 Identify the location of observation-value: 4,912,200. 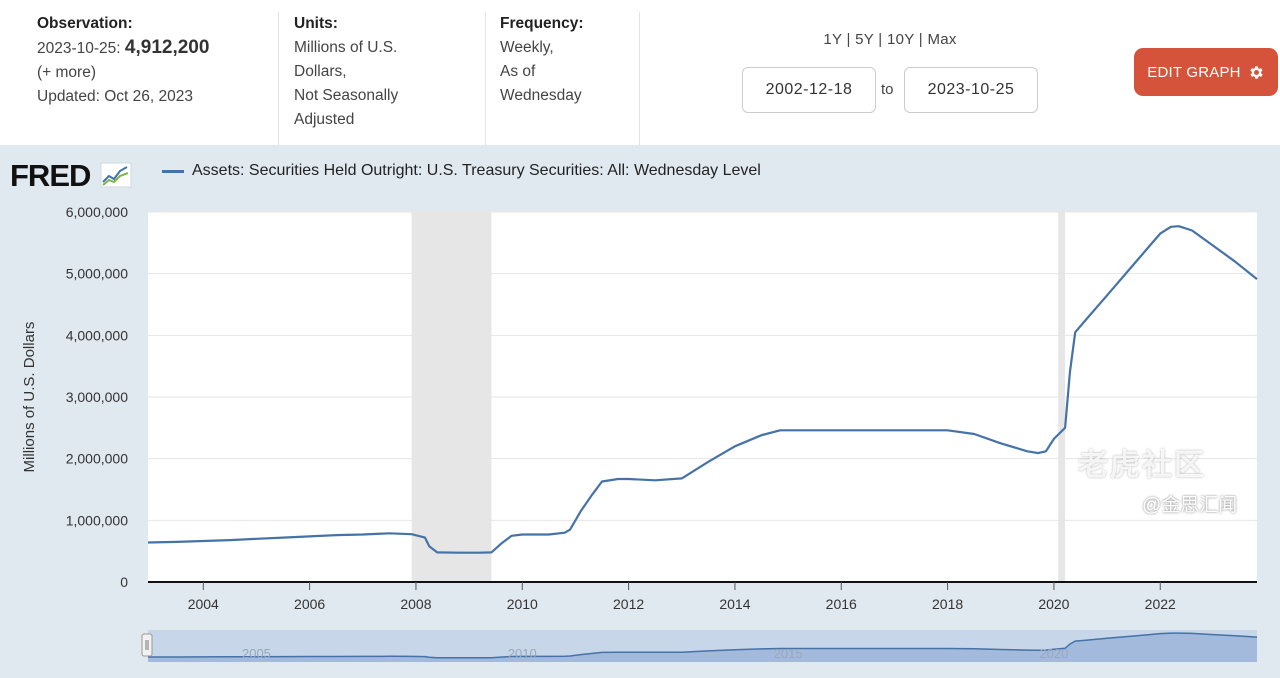
(167, 47).